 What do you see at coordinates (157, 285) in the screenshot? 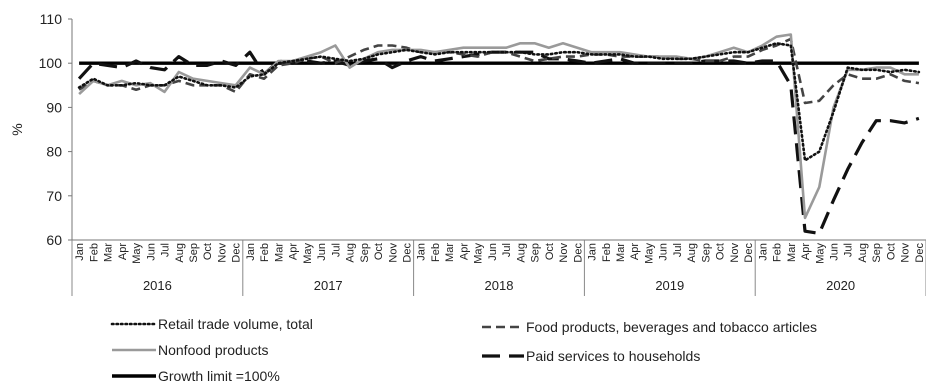
I see `x-year-label: 2016` at bounding box center [157, 285].